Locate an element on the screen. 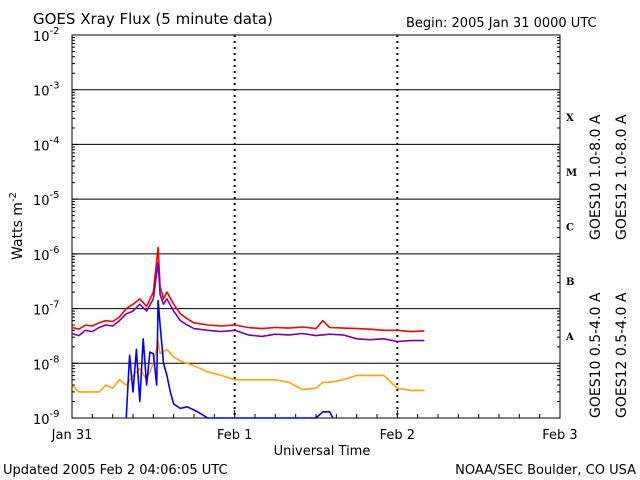  y-tick-label: 10⁻⁴ is located at coordinates (46, 144).